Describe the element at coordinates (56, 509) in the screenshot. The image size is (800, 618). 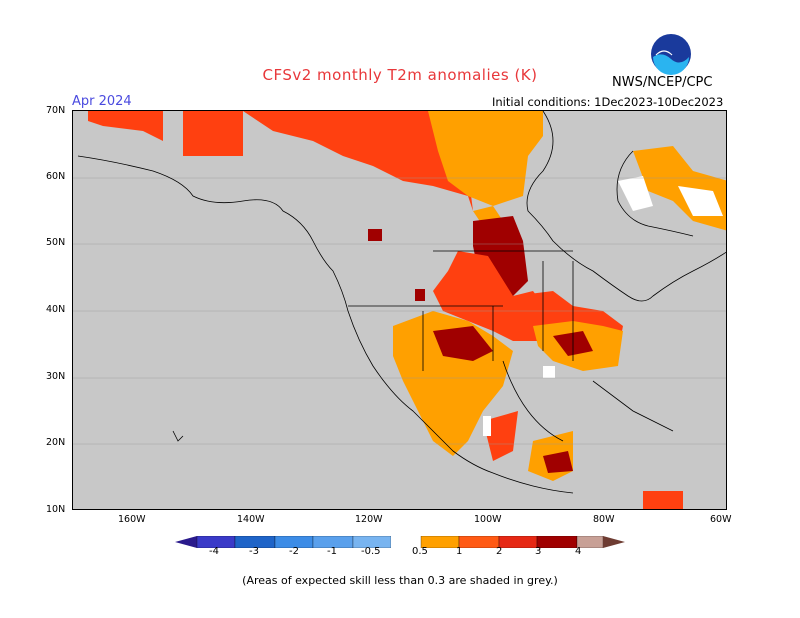
I see `lat-label-10n: 10N` at that location.